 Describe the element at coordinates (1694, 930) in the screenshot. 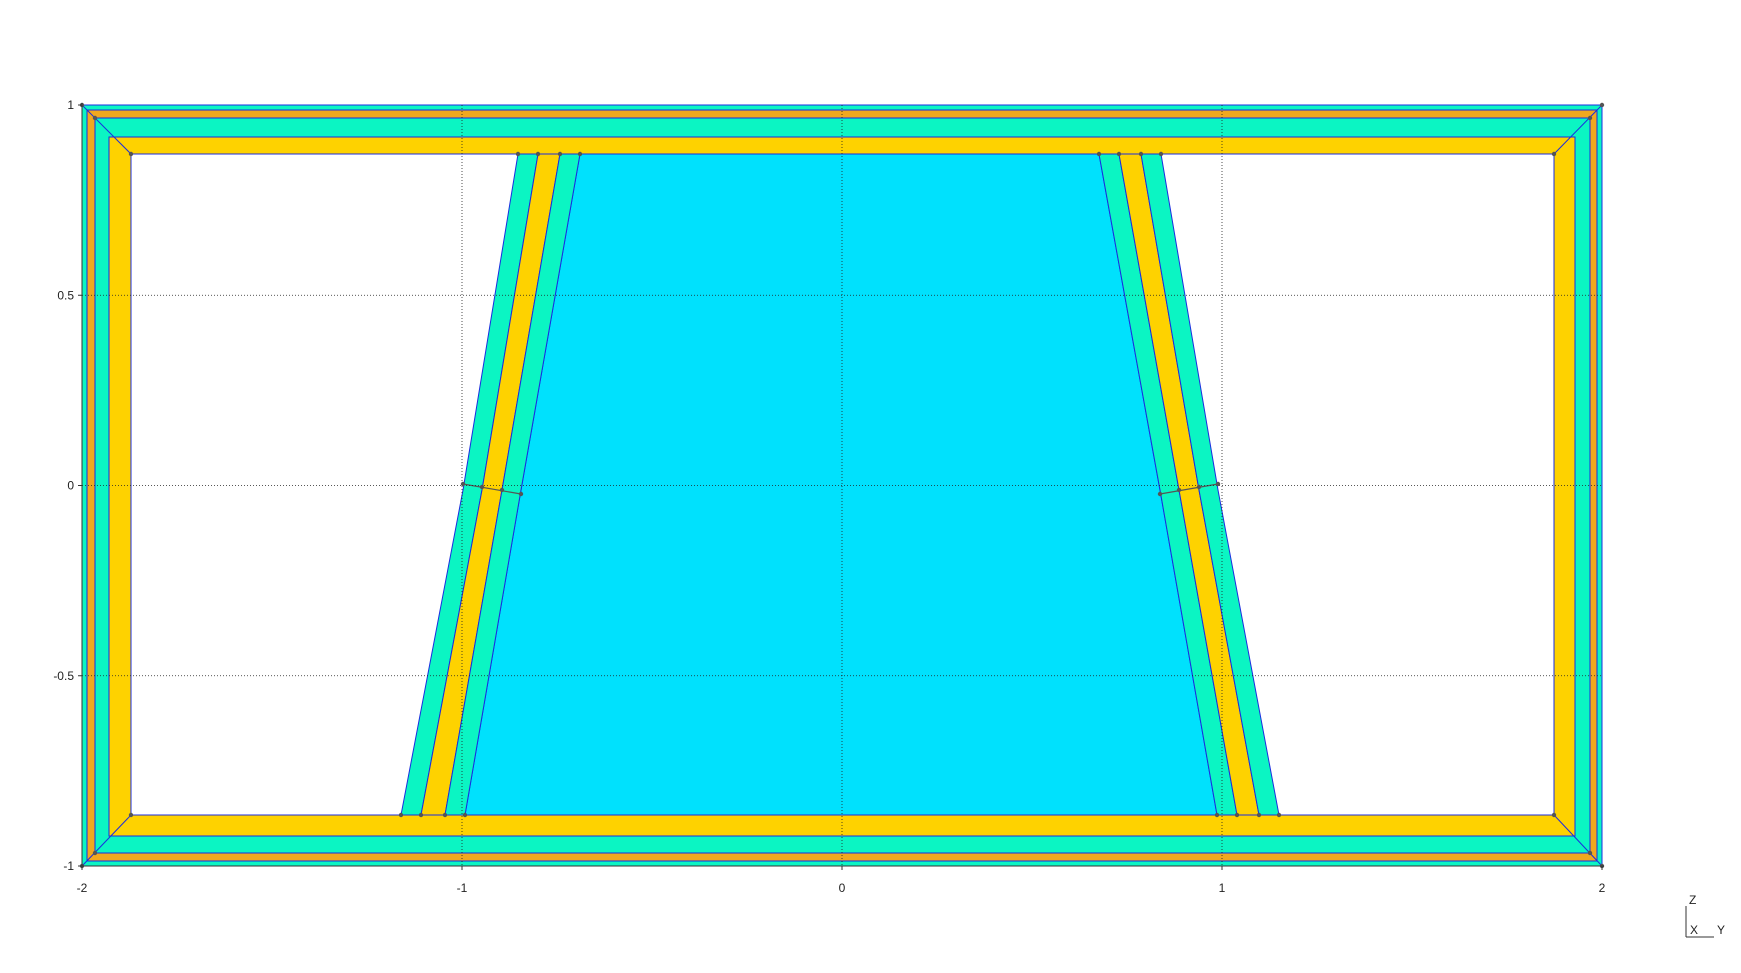

I see `triad-origin-label: X` at that location.